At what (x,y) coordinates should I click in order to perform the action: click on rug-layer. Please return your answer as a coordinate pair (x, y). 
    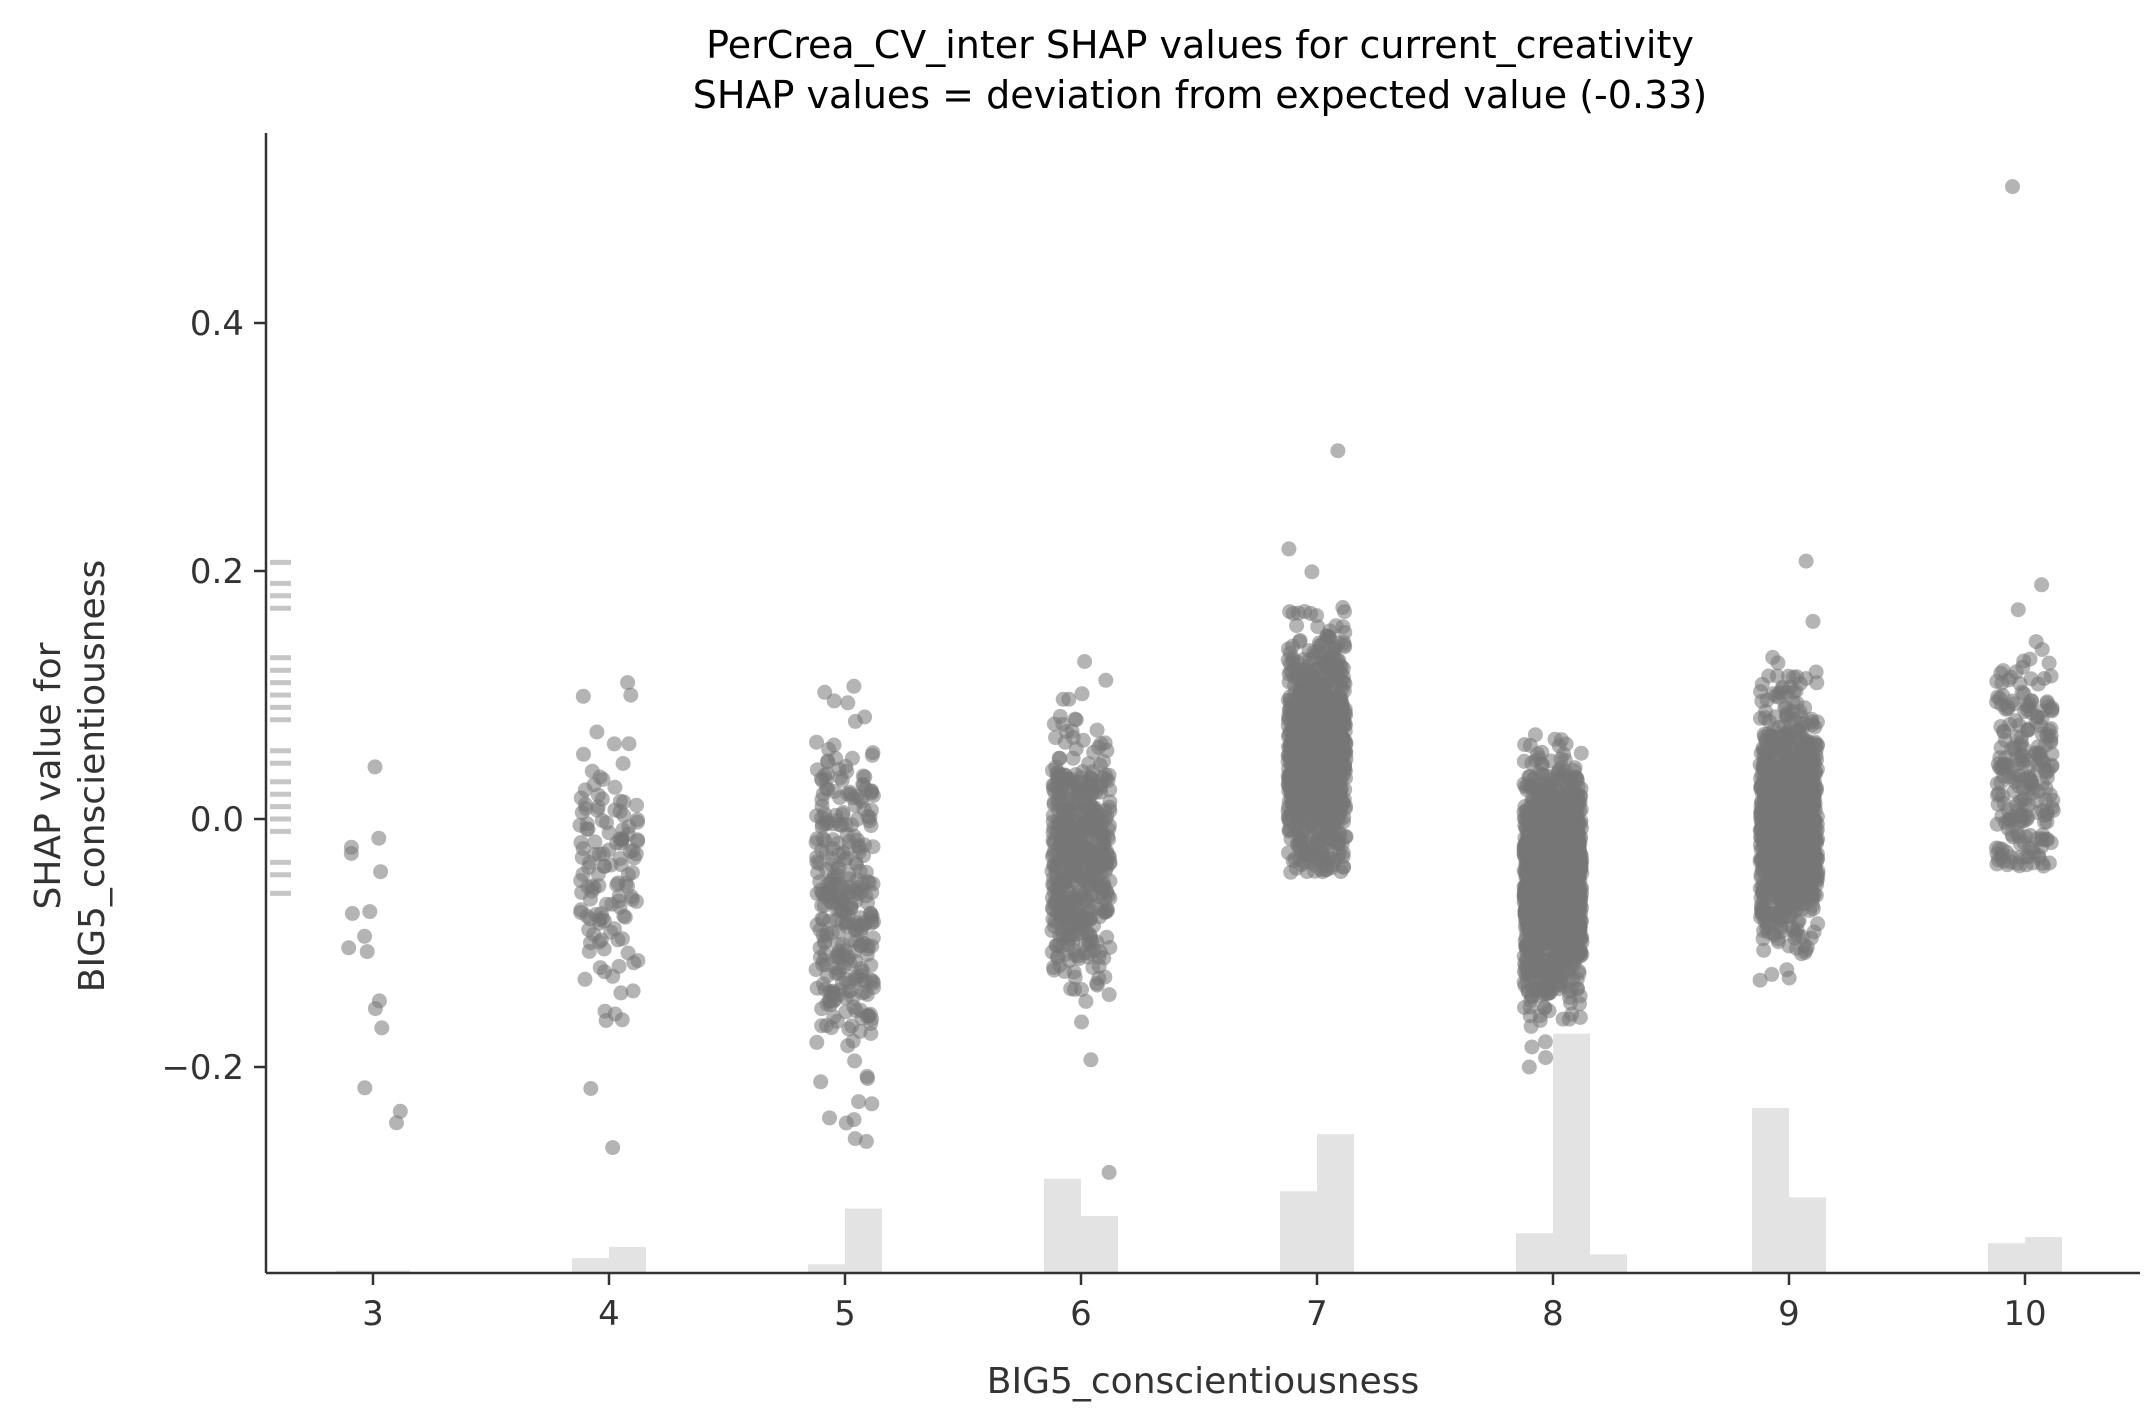
    Looking at the image, I should click on (280, 727).